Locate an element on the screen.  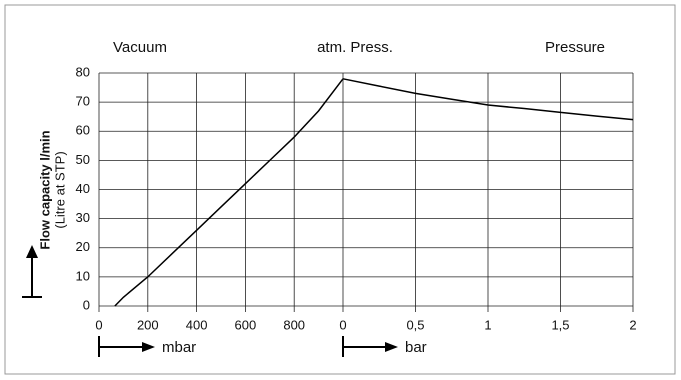
y-tick-label: 40 is located at coordinates (83, 188).